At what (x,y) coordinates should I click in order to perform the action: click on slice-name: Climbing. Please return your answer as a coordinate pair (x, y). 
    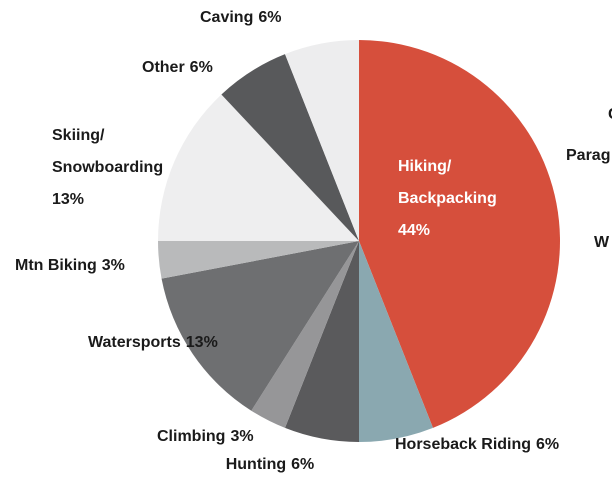
    Looking at the image, I should click on (191, 436).